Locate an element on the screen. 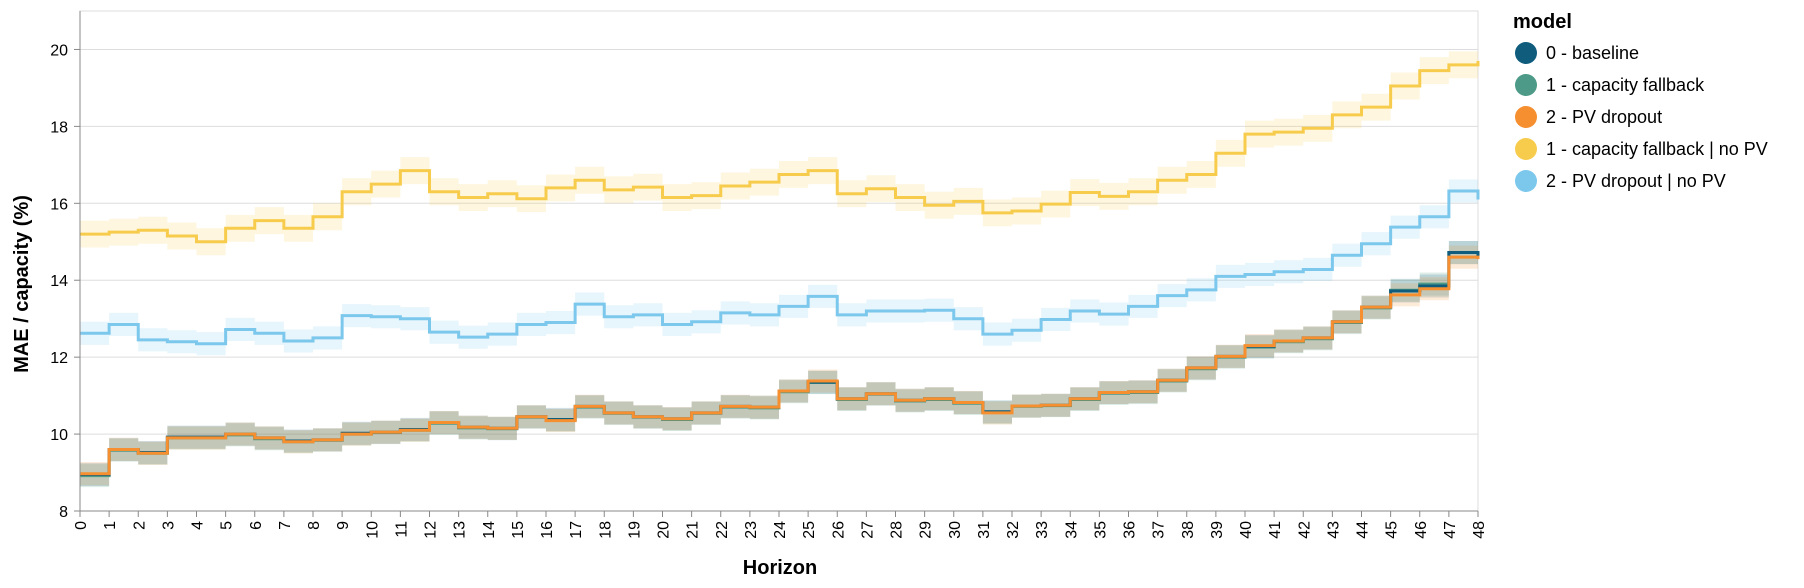 The height and width of the screenshot is (588, 1804). x-tick-label: 33 is located at coordinates (1042, 530).